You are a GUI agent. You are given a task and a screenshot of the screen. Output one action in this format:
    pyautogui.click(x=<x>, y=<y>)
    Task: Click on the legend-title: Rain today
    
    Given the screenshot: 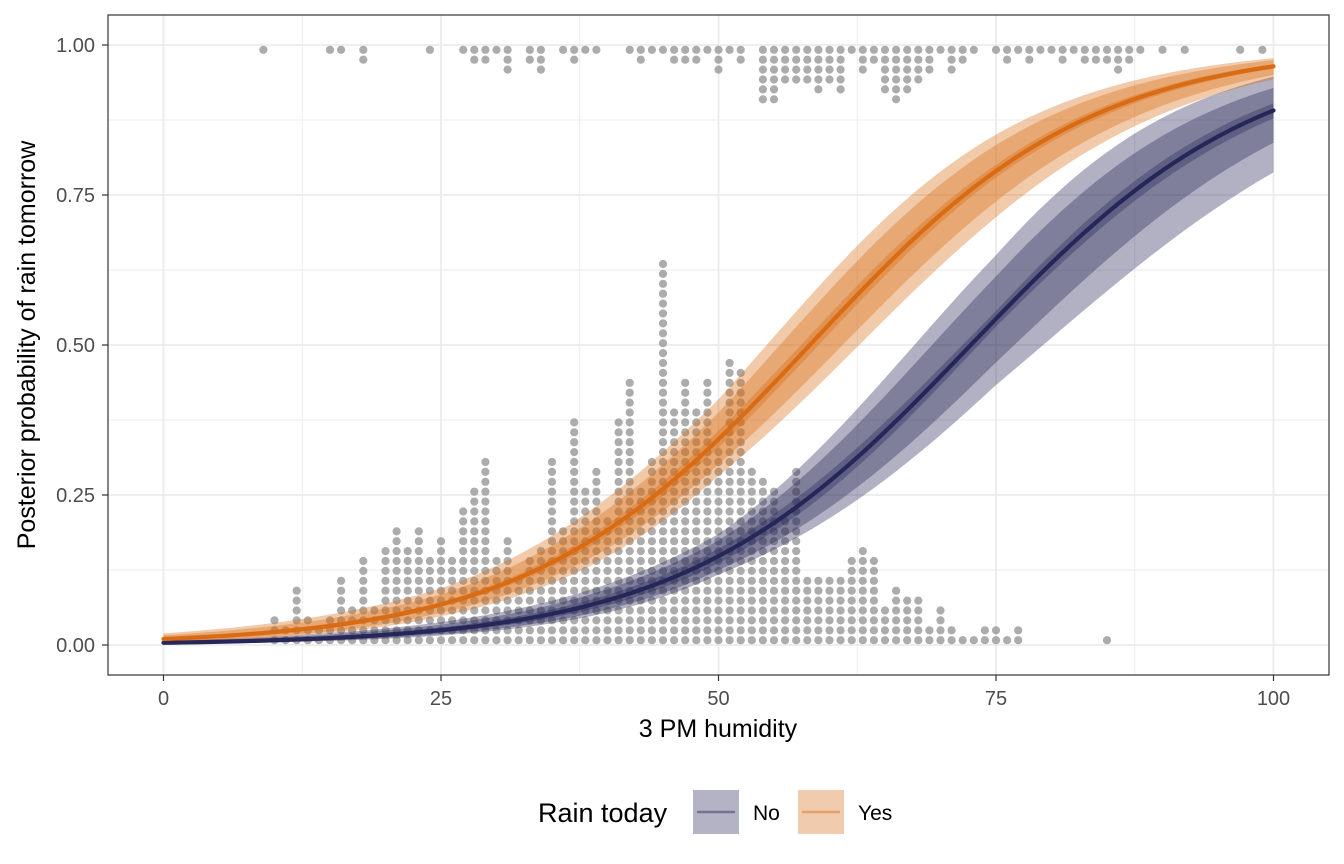 What is the action you would take?
    pyautogui.click(x=603, y=813)
    